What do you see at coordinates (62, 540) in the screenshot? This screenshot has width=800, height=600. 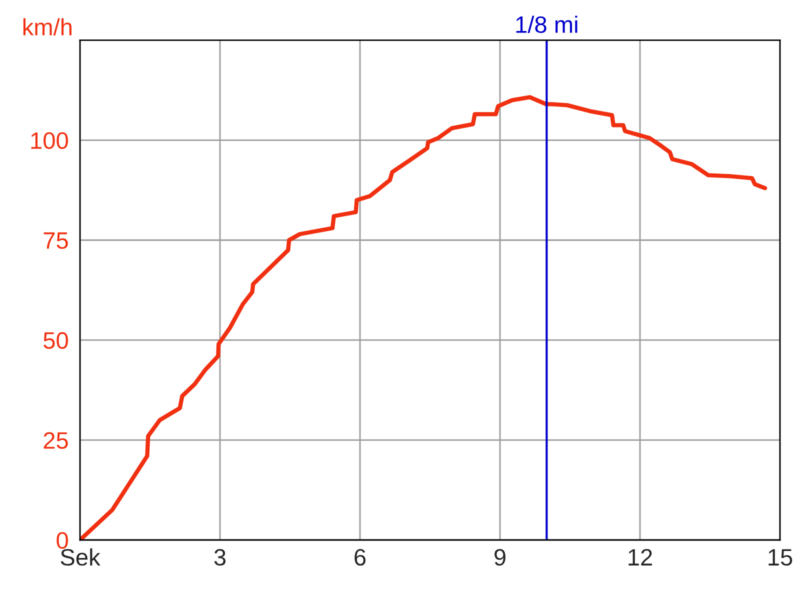 I see `y-tick-label: 0` at bounding box center [62, 540].